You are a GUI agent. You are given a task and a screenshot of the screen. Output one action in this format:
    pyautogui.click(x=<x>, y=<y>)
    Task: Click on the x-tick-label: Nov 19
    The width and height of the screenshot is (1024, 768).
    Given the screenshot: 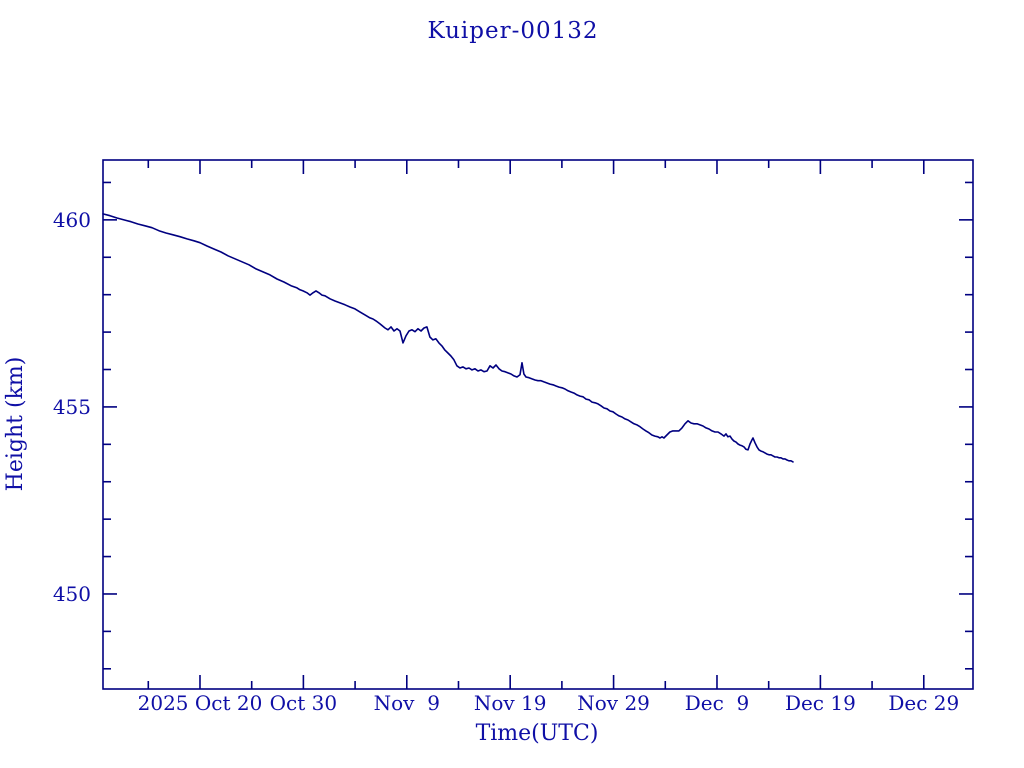 What is the action you would take?
    pyautogui.click(x=510, y=703)
    